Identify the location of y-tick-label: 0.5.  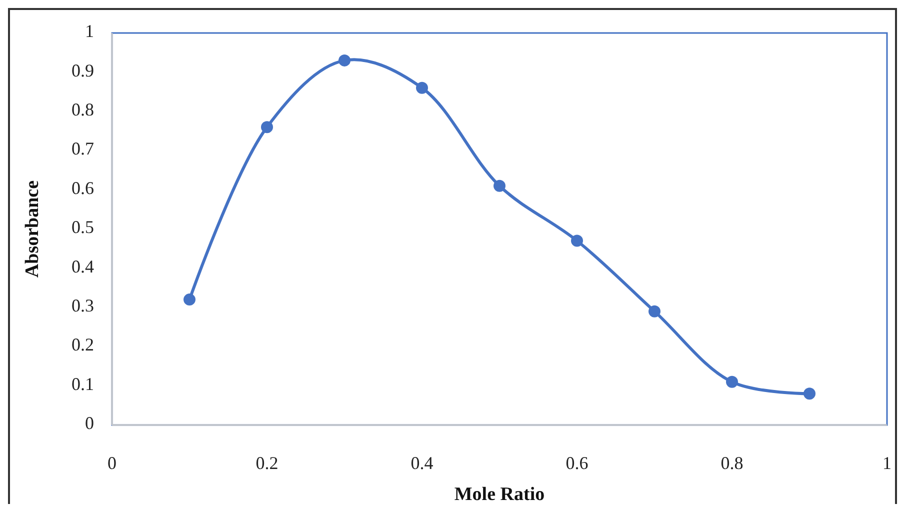
(83, 227).